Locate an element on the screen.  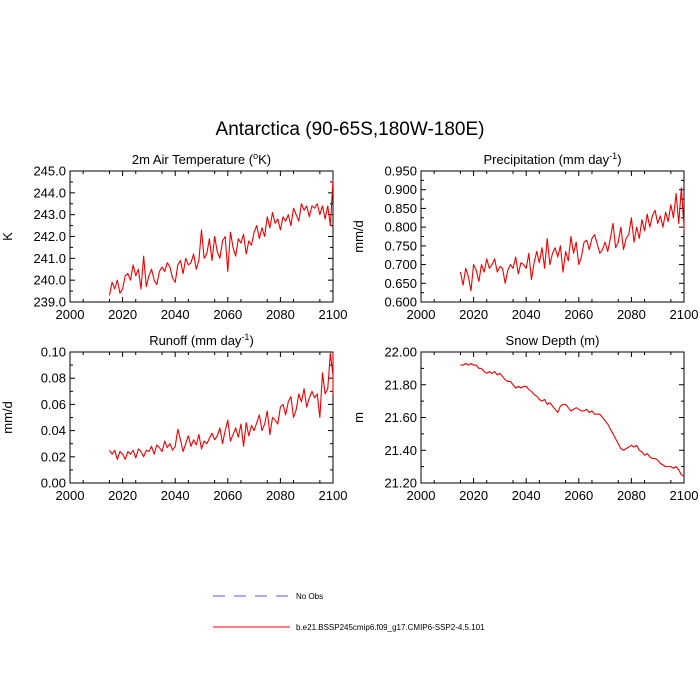
y-tick-label: 0.750 is located at coordinates (400, 245).